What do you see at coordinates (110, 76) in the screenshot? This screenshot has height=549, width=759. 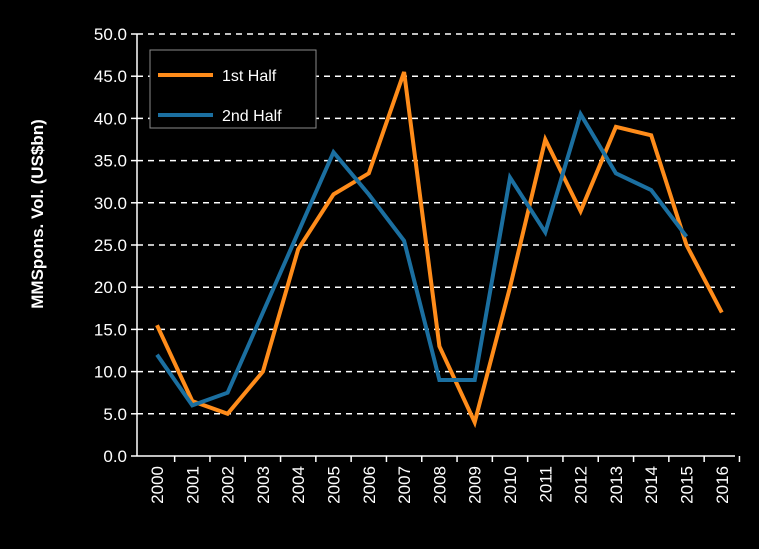 I see `y-tick-label: 45.0` at bounding box center [110, 76].